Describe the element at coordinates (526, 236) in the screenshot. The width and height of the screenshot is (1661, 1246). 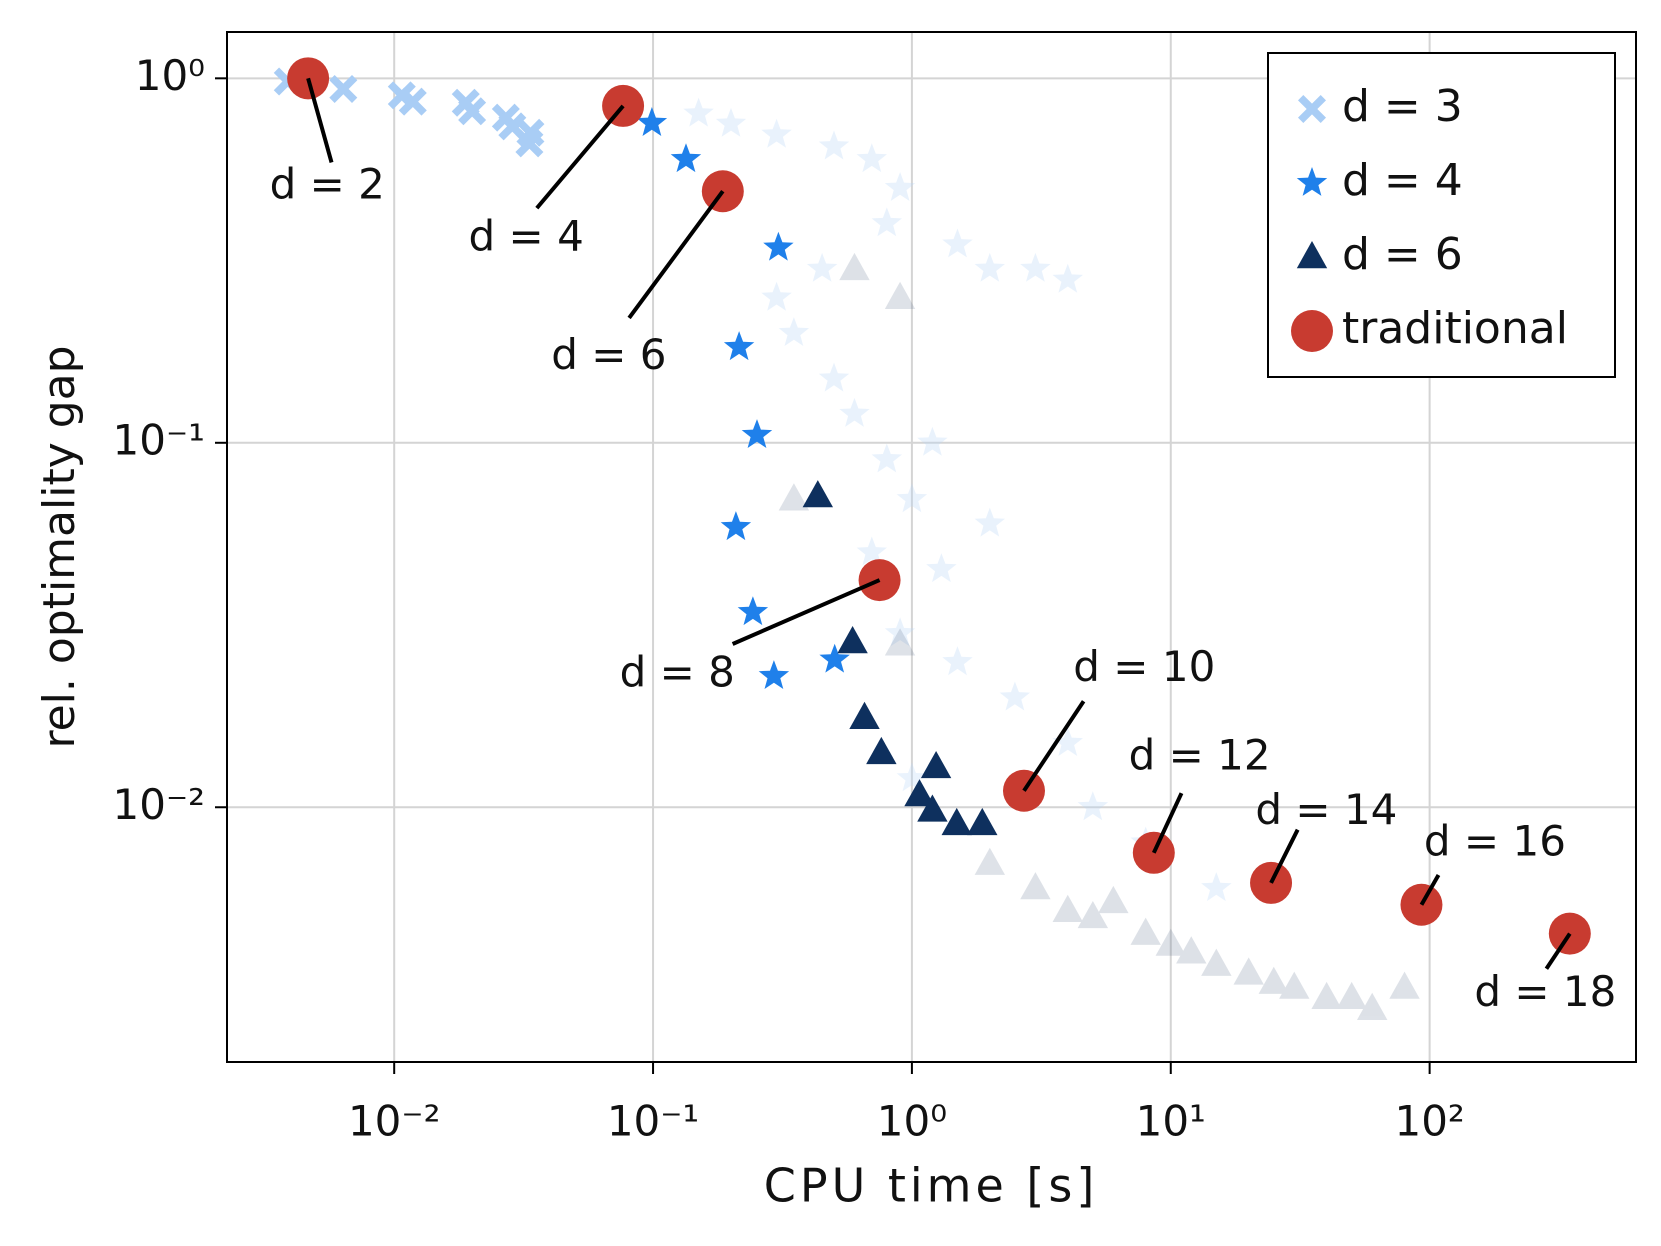
I see `annotation: d = 4` at that location.